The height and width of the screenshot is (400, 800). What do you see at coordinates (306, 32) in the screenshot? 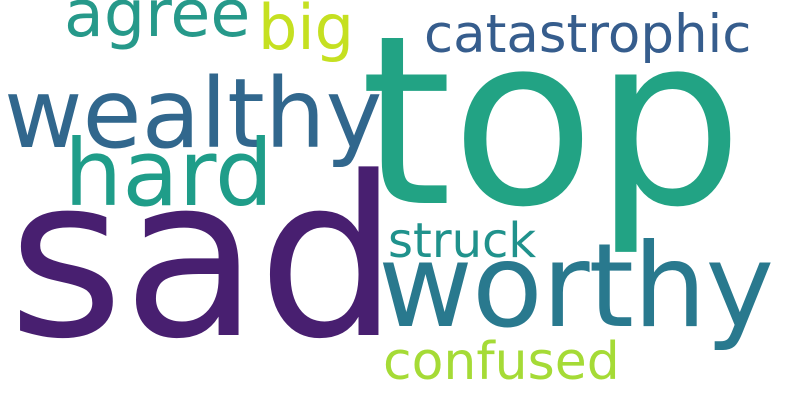
I see `word-big: big` at bounding box center [306, 32].